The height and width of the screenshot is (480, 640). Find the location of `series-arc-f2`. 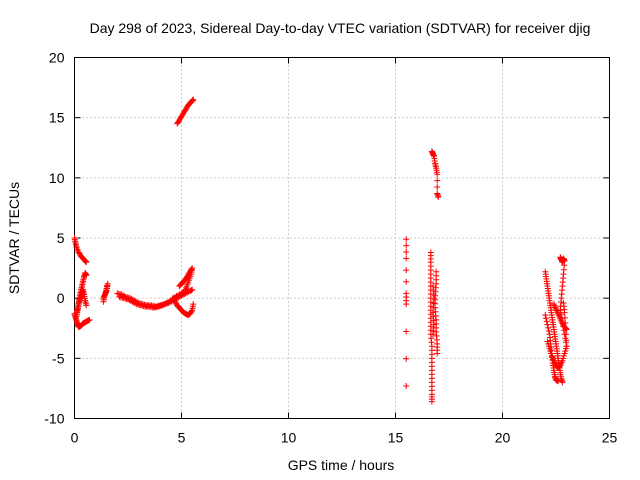

series-arc-f2 is located at coordinates (552, 348).